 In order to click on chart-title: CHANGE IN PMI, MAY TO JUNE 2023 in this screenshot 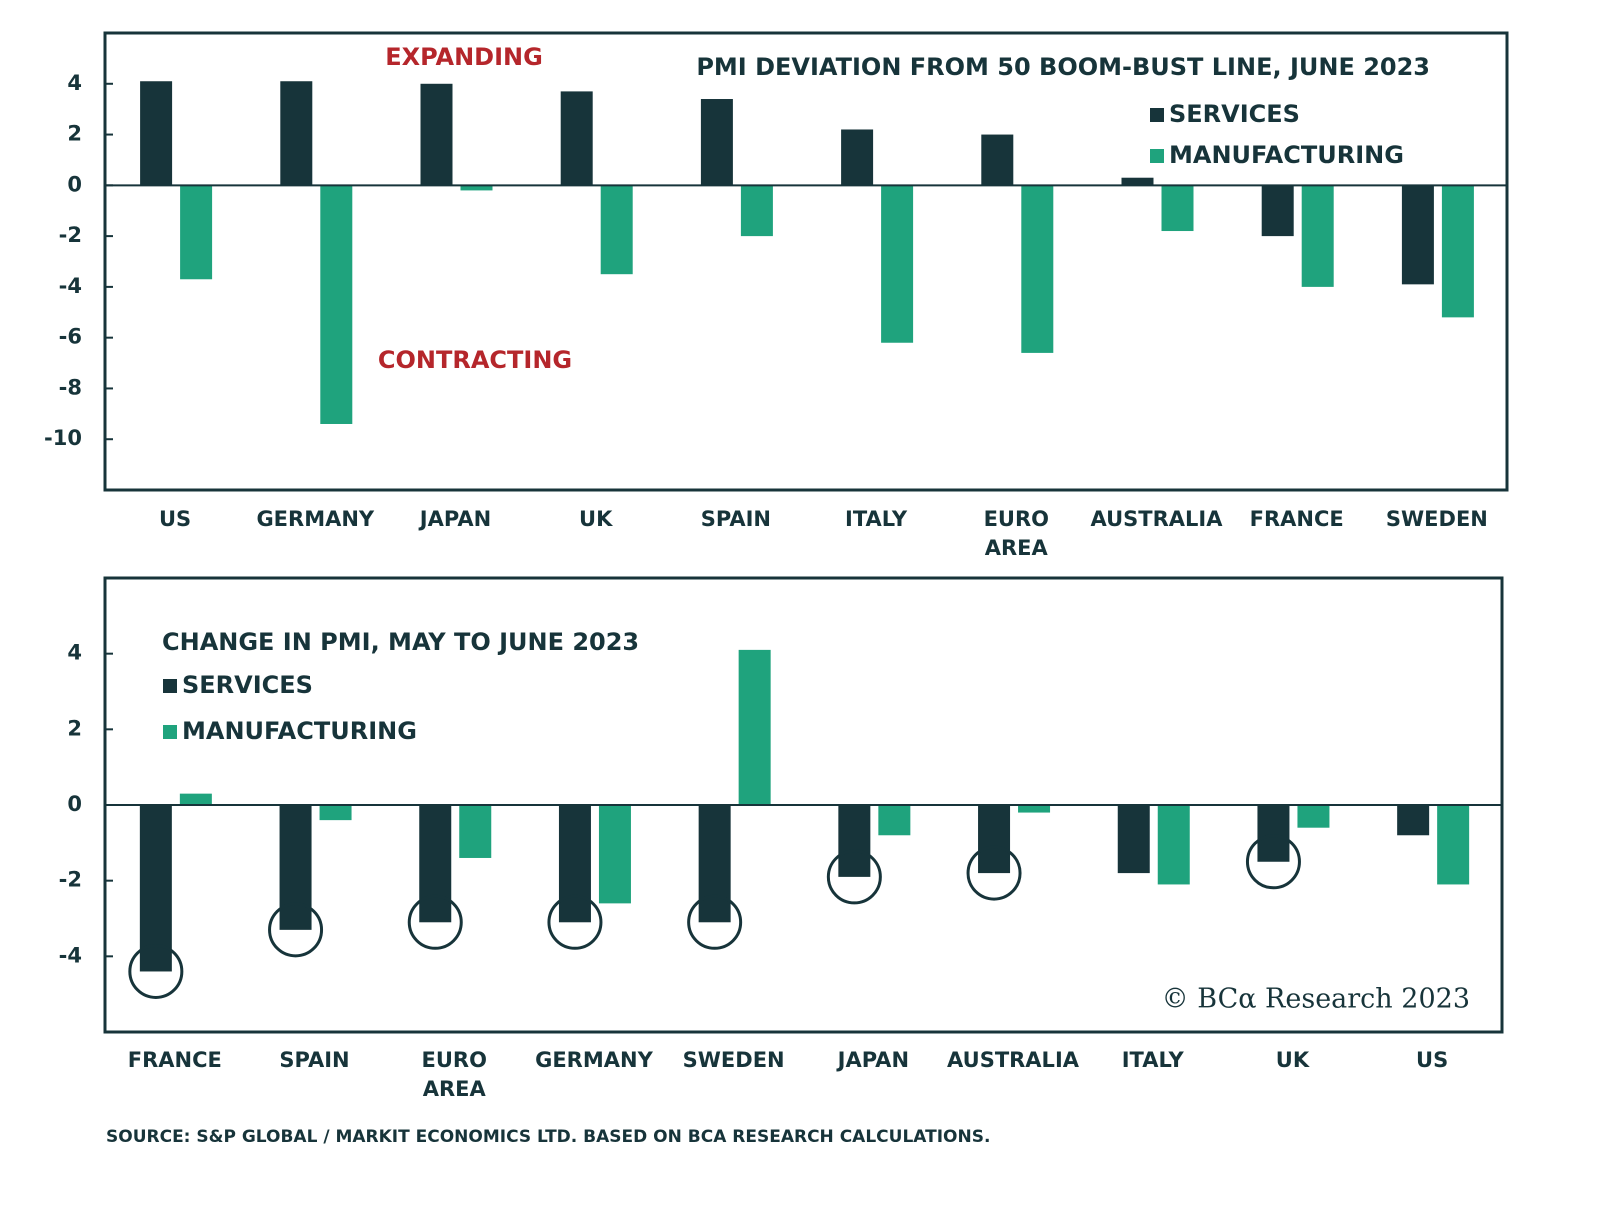, I will do `click(400, 642)`.